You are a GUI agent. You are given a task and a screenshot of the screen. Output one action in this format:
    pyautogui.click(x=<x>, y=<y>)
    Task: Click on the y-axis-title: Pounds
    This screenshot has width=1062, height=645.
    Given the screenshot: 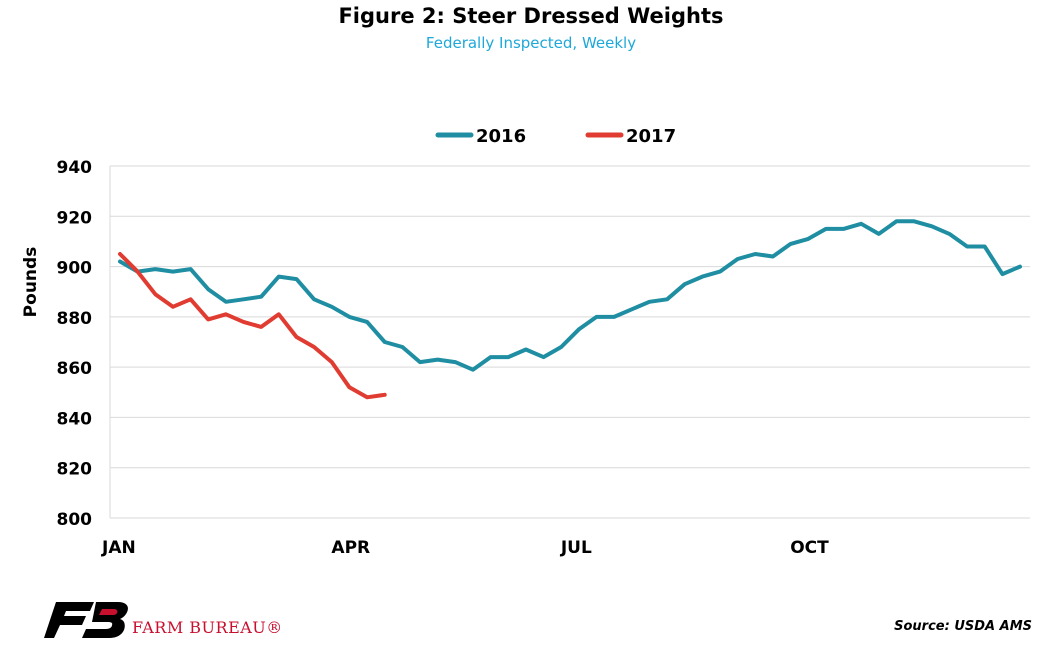 What is the action you would take?
    pyautogui.click(x=31, y=282)
    